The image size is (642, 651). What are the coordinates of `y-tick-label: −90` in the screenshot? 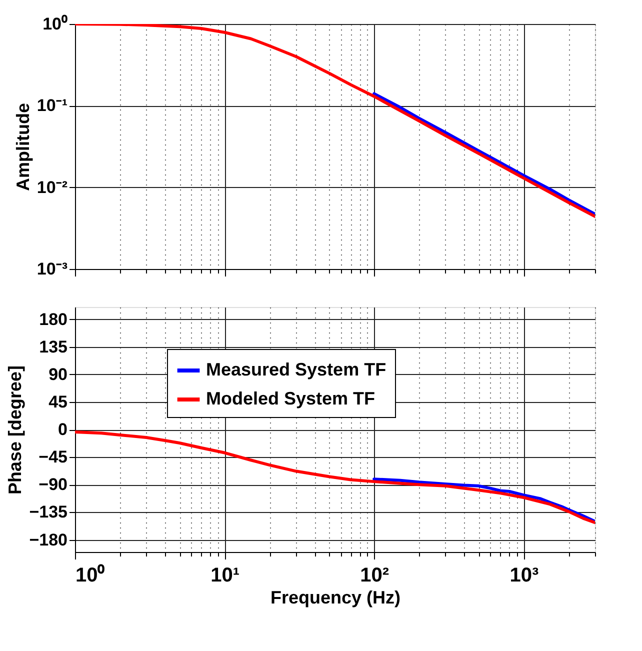 It's located at (53, 484).